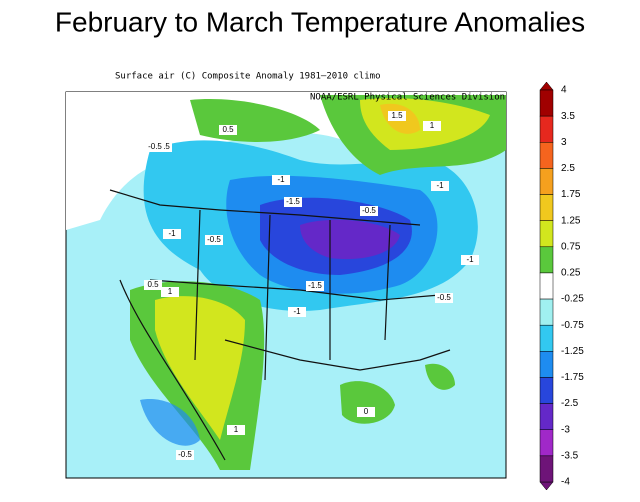 The width and height of the screenshot is (640, 502). I want to click on contour-label: 0, so click(366, 411).